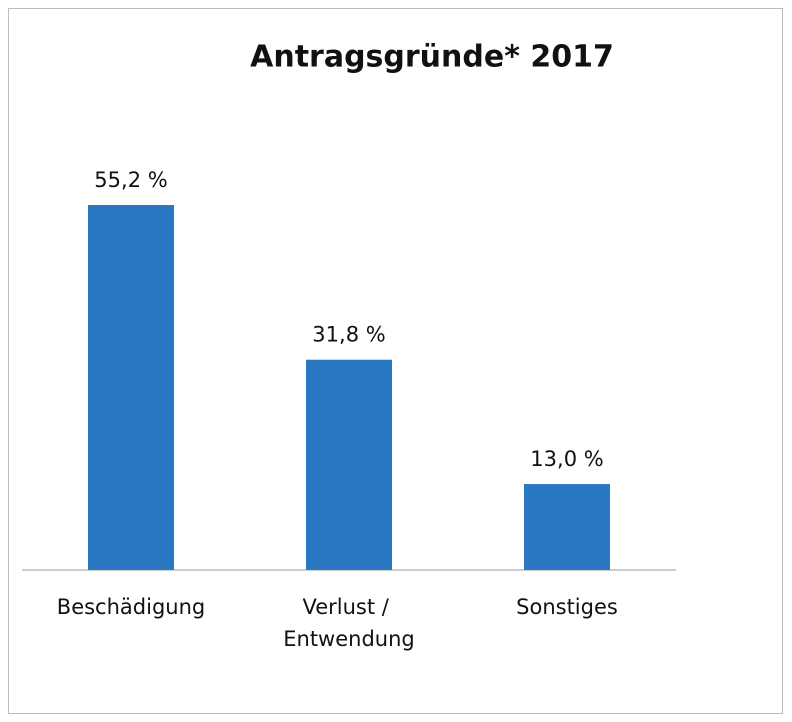 The height and width of the screenshot is (722, 792). I want to click on value-label: 31,8 %, so click(348, 335).